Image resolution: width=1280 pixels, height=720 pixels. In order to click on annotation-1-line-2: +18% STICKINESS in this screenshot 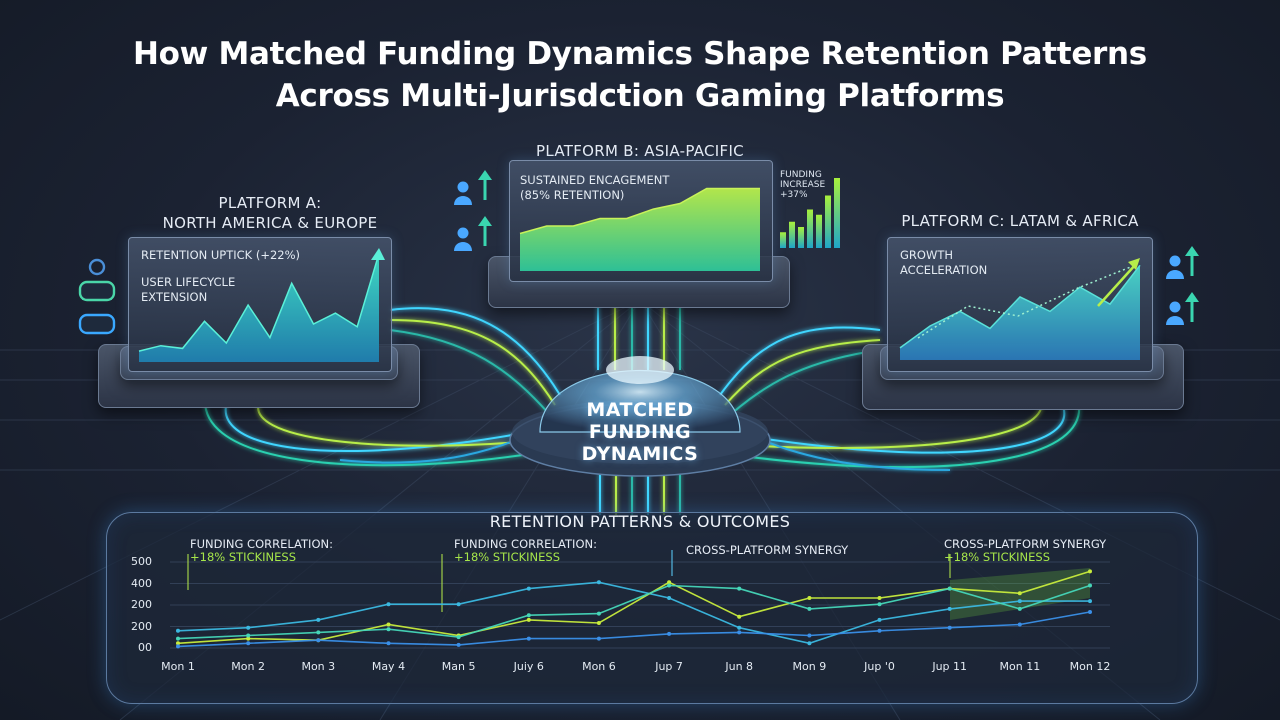, I will do `click(243, 557)`.